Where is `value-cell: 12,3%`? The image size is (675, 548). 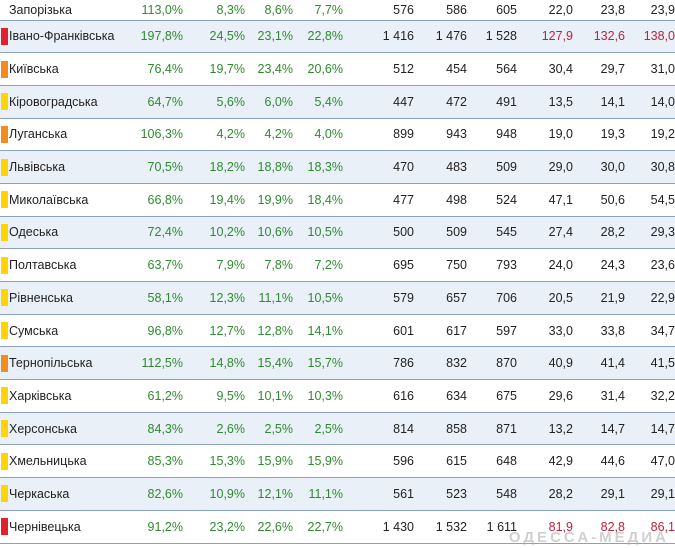
value-cell: 12,3% is located at coordinates (214, 298).